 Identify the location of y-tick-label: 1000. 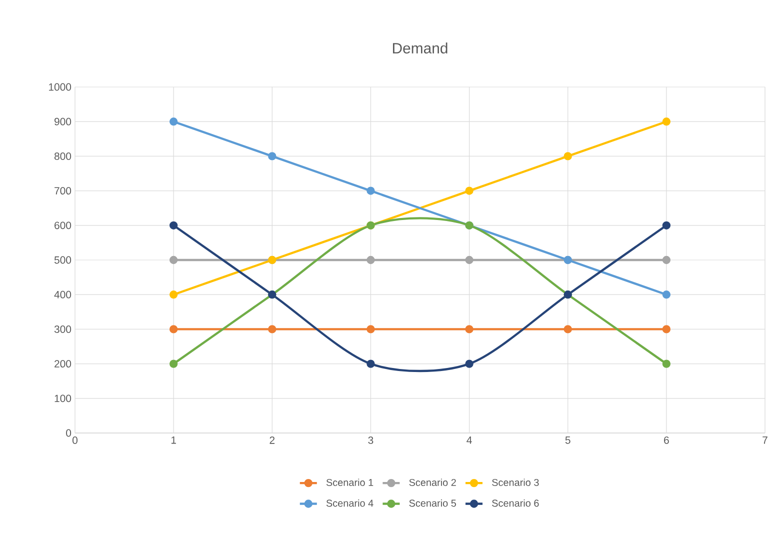
(60, 87).